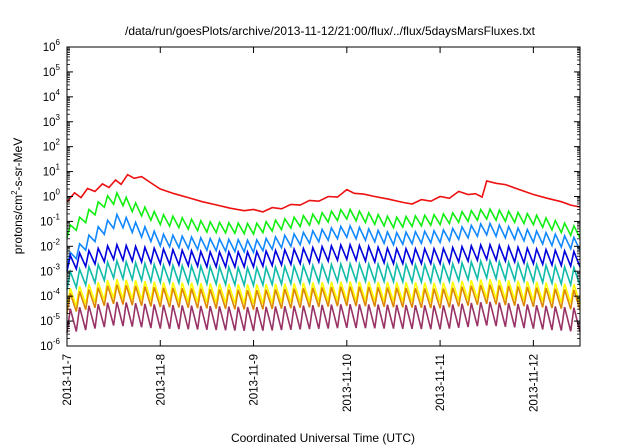 The height and width of the screenshot is (448, 640). I want to click on y-tick-exponent: 2, so click(58, 142).